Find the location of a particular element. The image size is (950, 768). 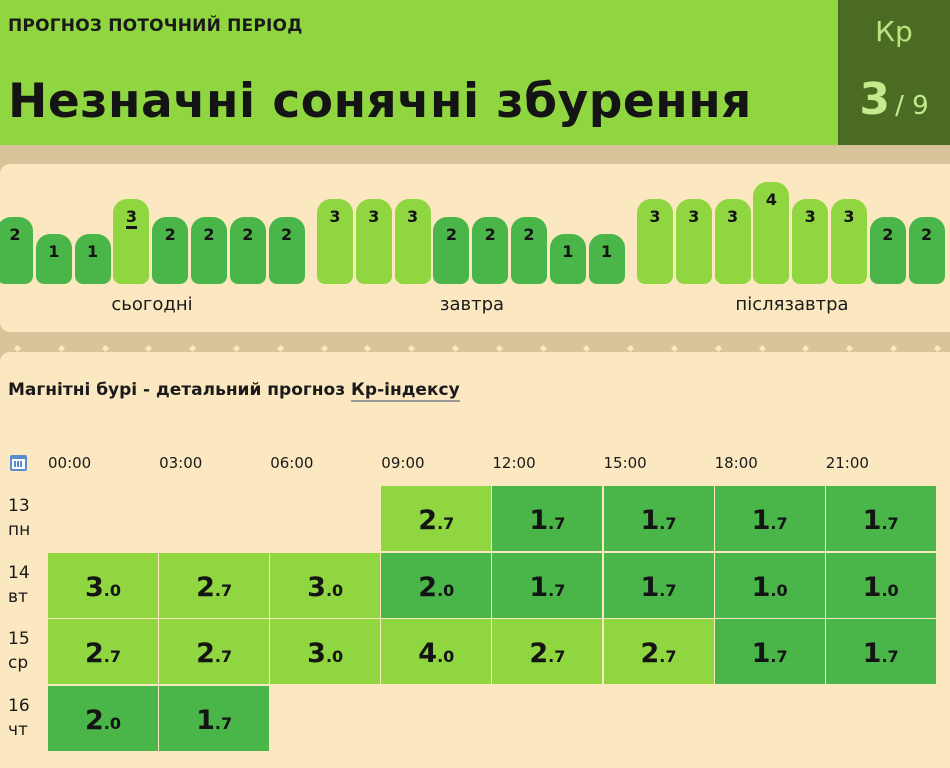

calendar-icon is located at coordinates (18, 463).